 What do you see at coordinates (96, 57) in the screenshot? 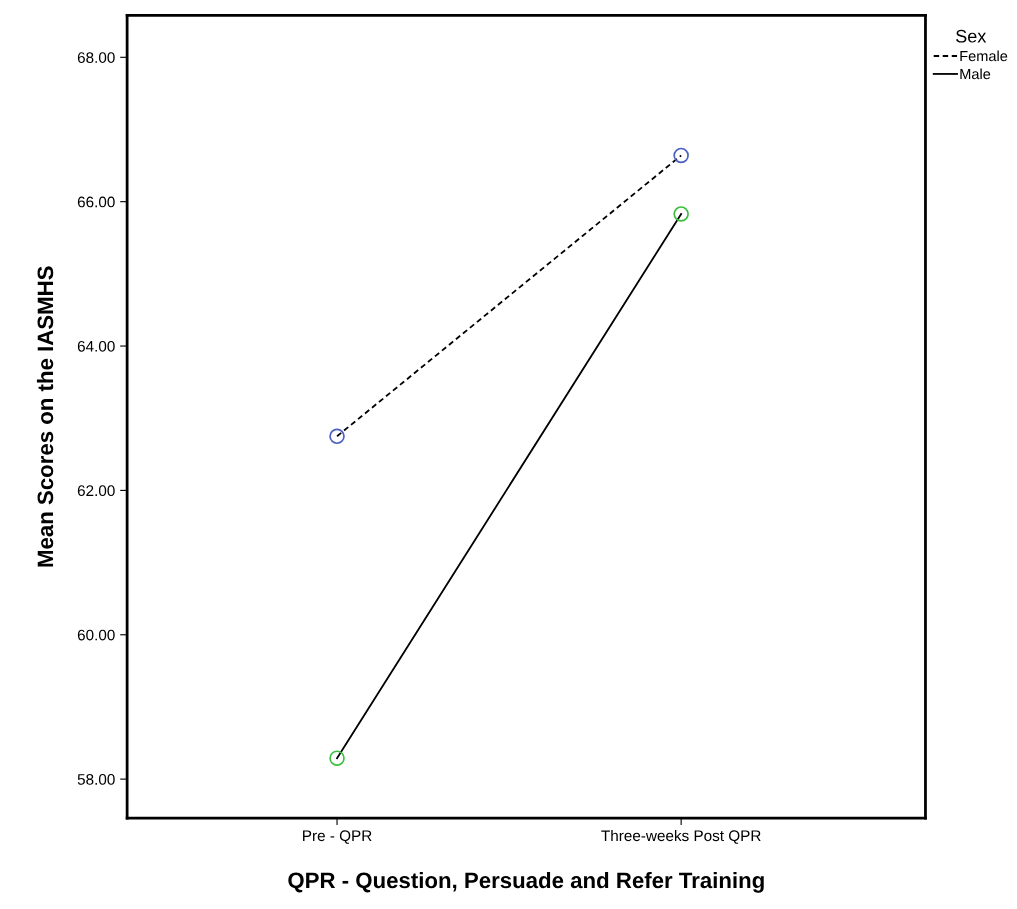
I see `y-tick-label: 68.00` at bounding box center [96, 57].